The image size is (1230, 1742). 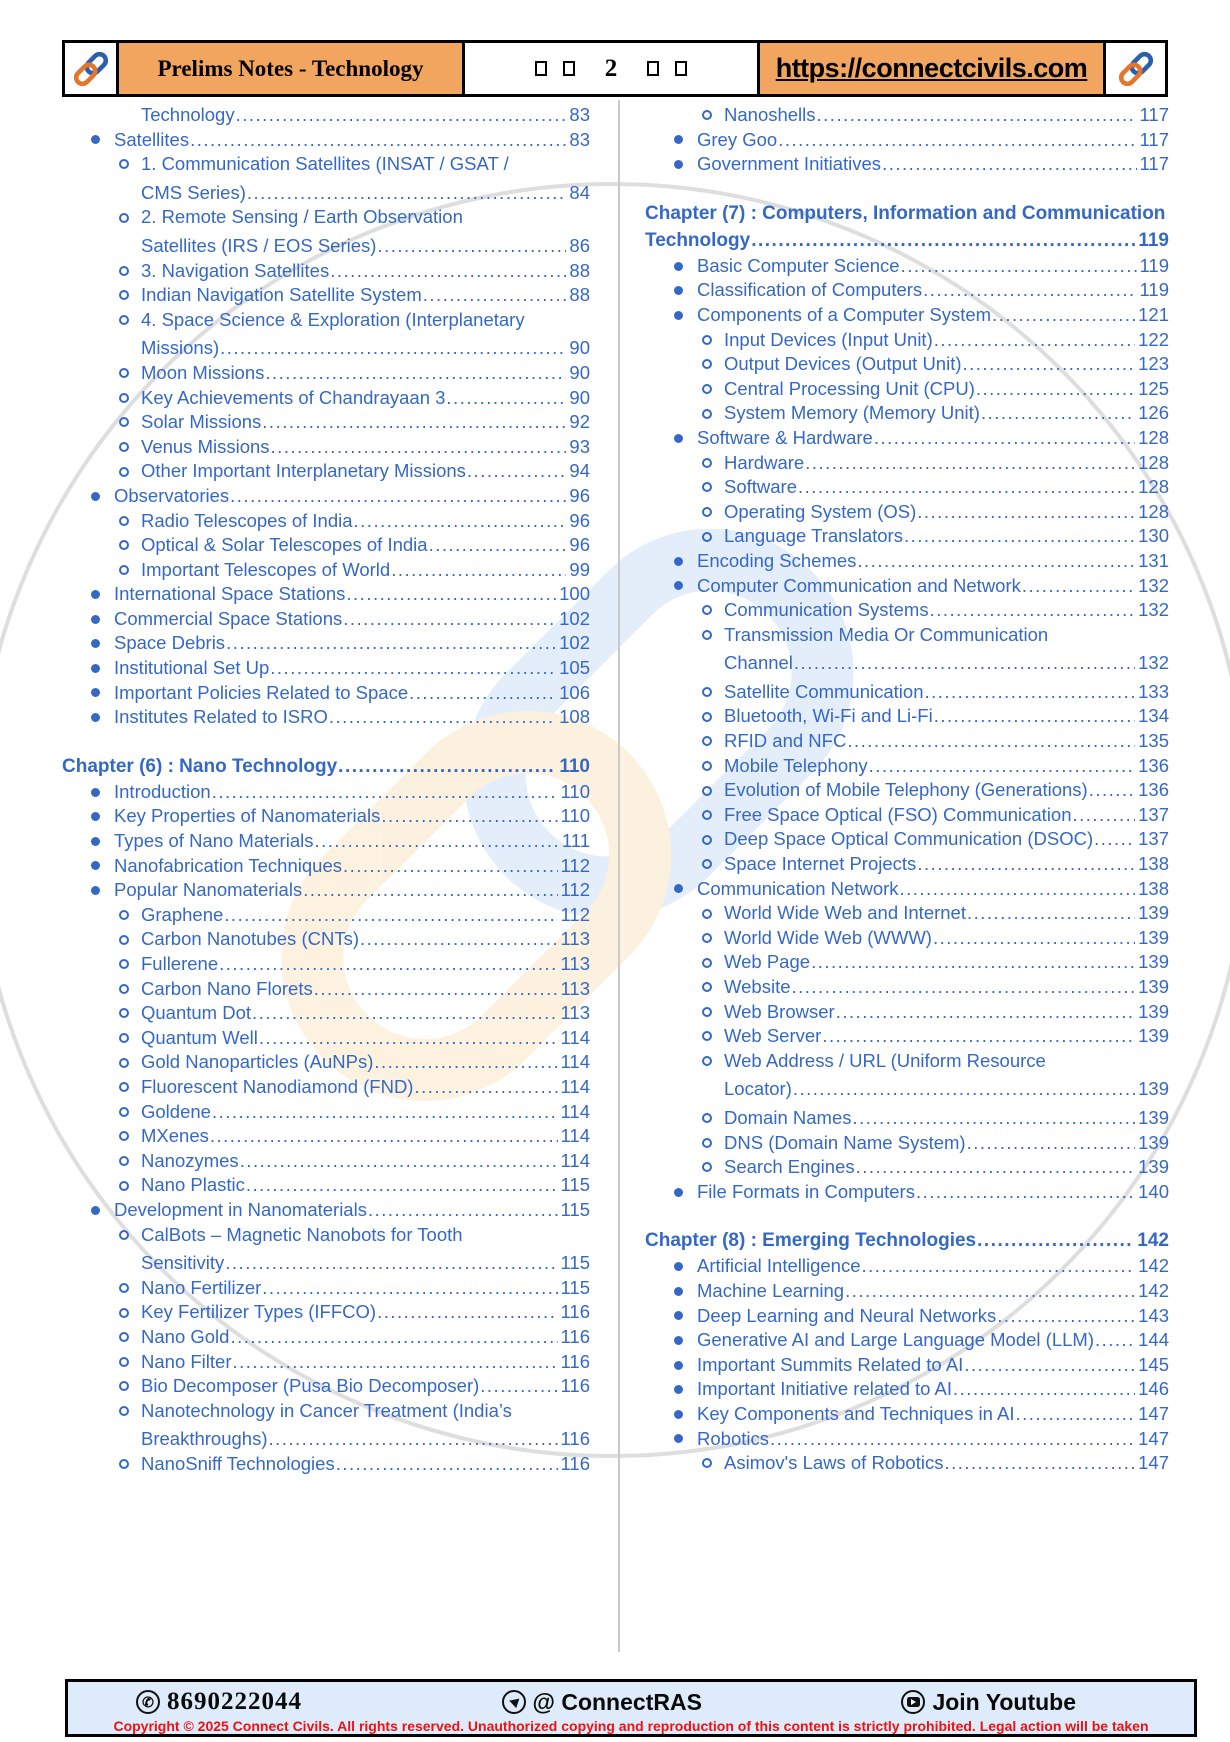 What do you see at coordinates (90, 68) in the screenshot?
I see `chain-link-icon` at bounding box center [90, 68].